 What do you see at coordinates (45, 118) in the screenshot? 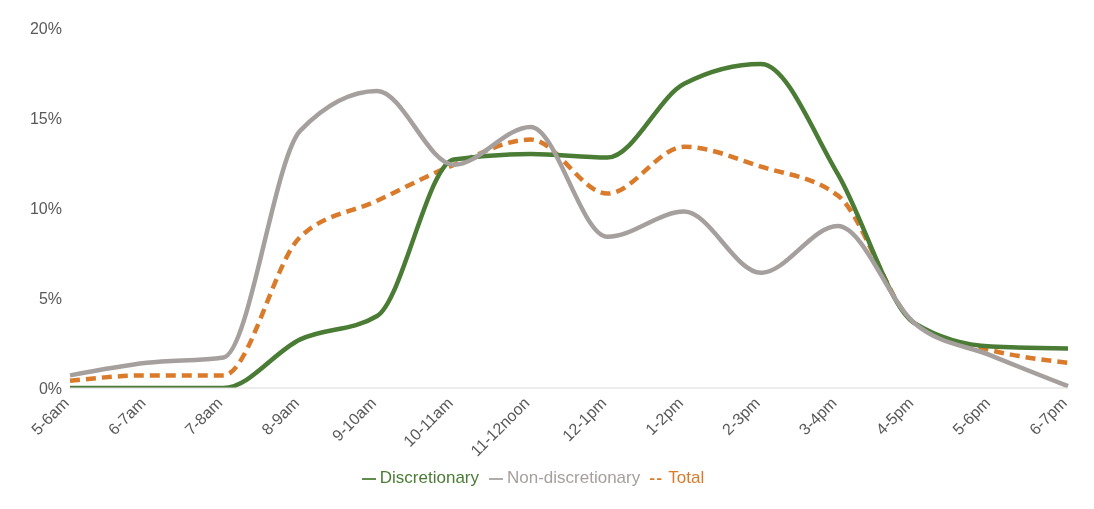
I see `y-tick-label: 15%` at bounding box center [45, 118].